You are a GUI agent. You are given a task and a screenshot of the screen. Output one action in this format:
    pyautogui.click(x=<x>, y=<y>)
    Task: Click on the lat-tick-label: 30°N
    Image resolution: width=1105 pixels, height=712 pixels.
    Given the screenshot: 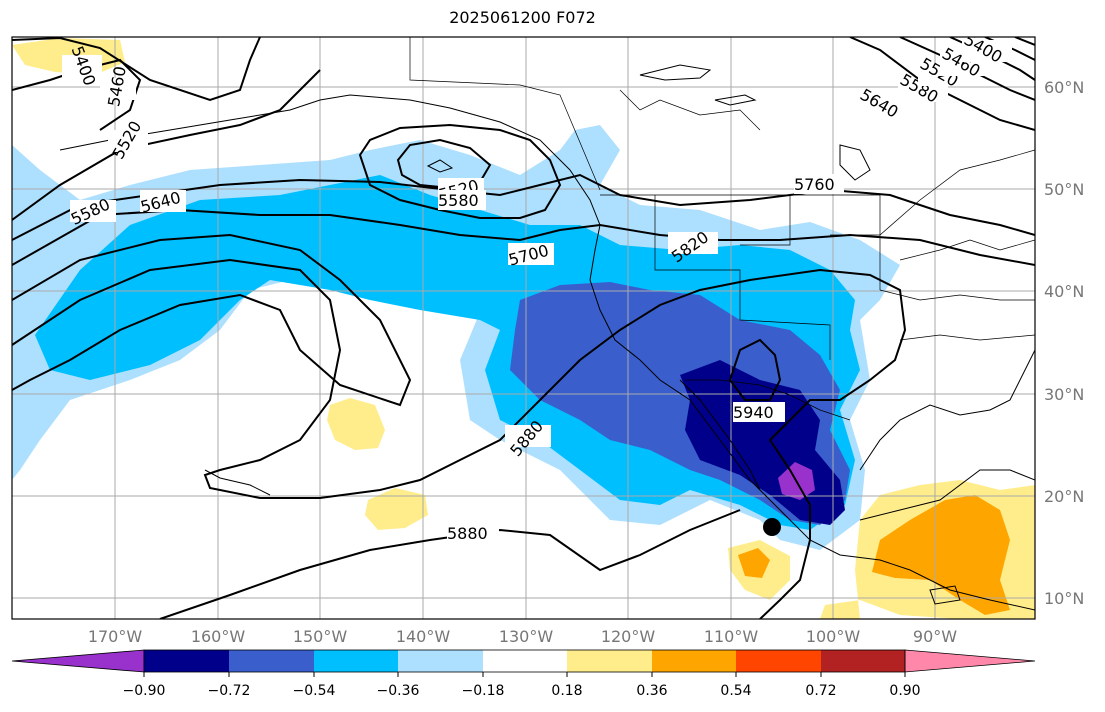 What is the action you would take?
    pyautogui.click(x=1064, y=394)
    